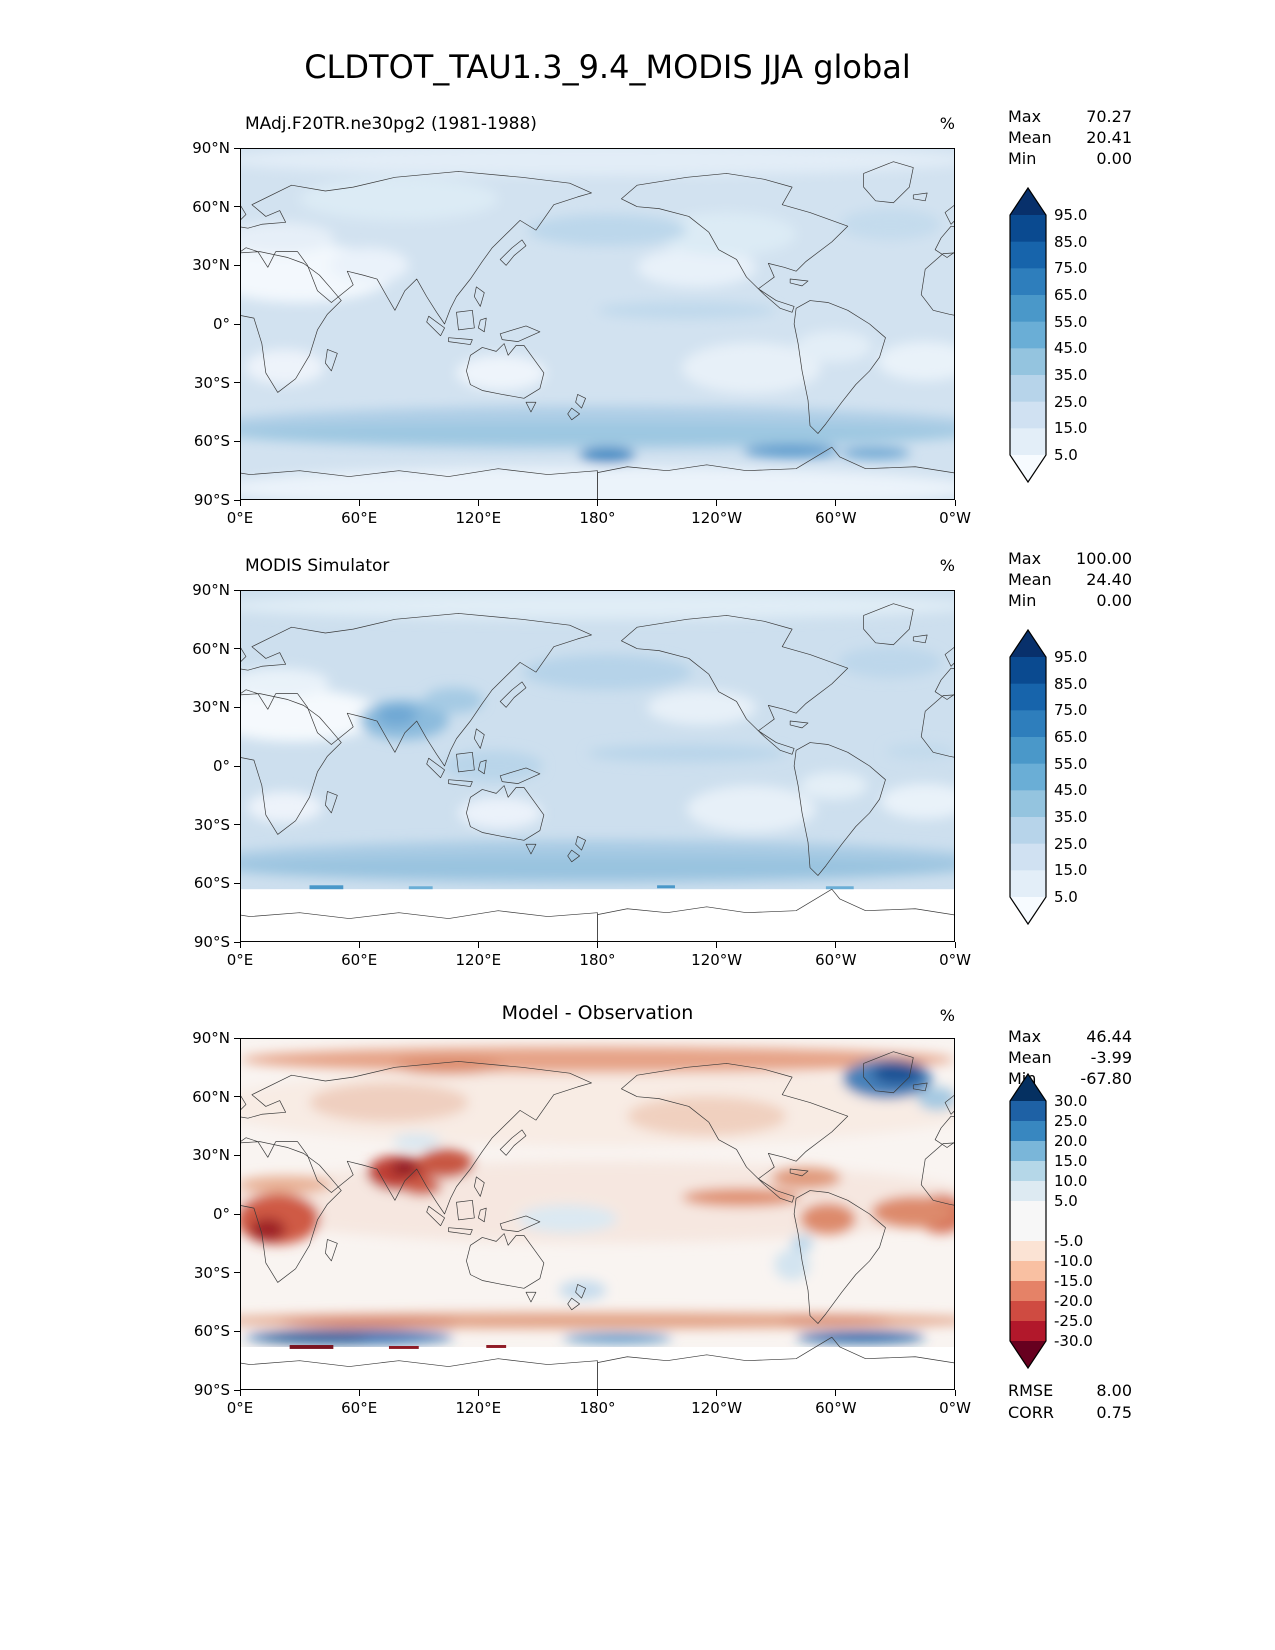 Image resolution: width=1275 pixels, height=1650 pixels. I want to click on colorbar-tick-label: -10.0, so click(1073, 1261).